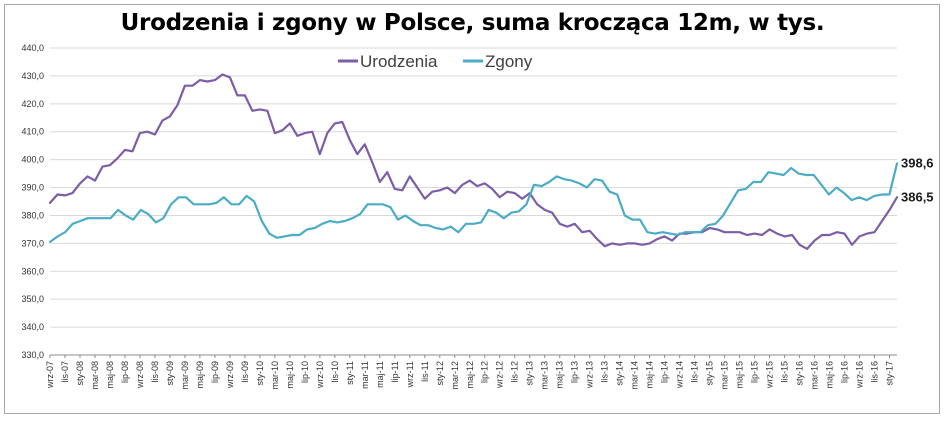 The height and width of the screenshot is (421, 945). What do you see at coordinates (425, 371) in the screenshot?
I see `x-tick-label: lis-11` at bounding box center [425, 371].